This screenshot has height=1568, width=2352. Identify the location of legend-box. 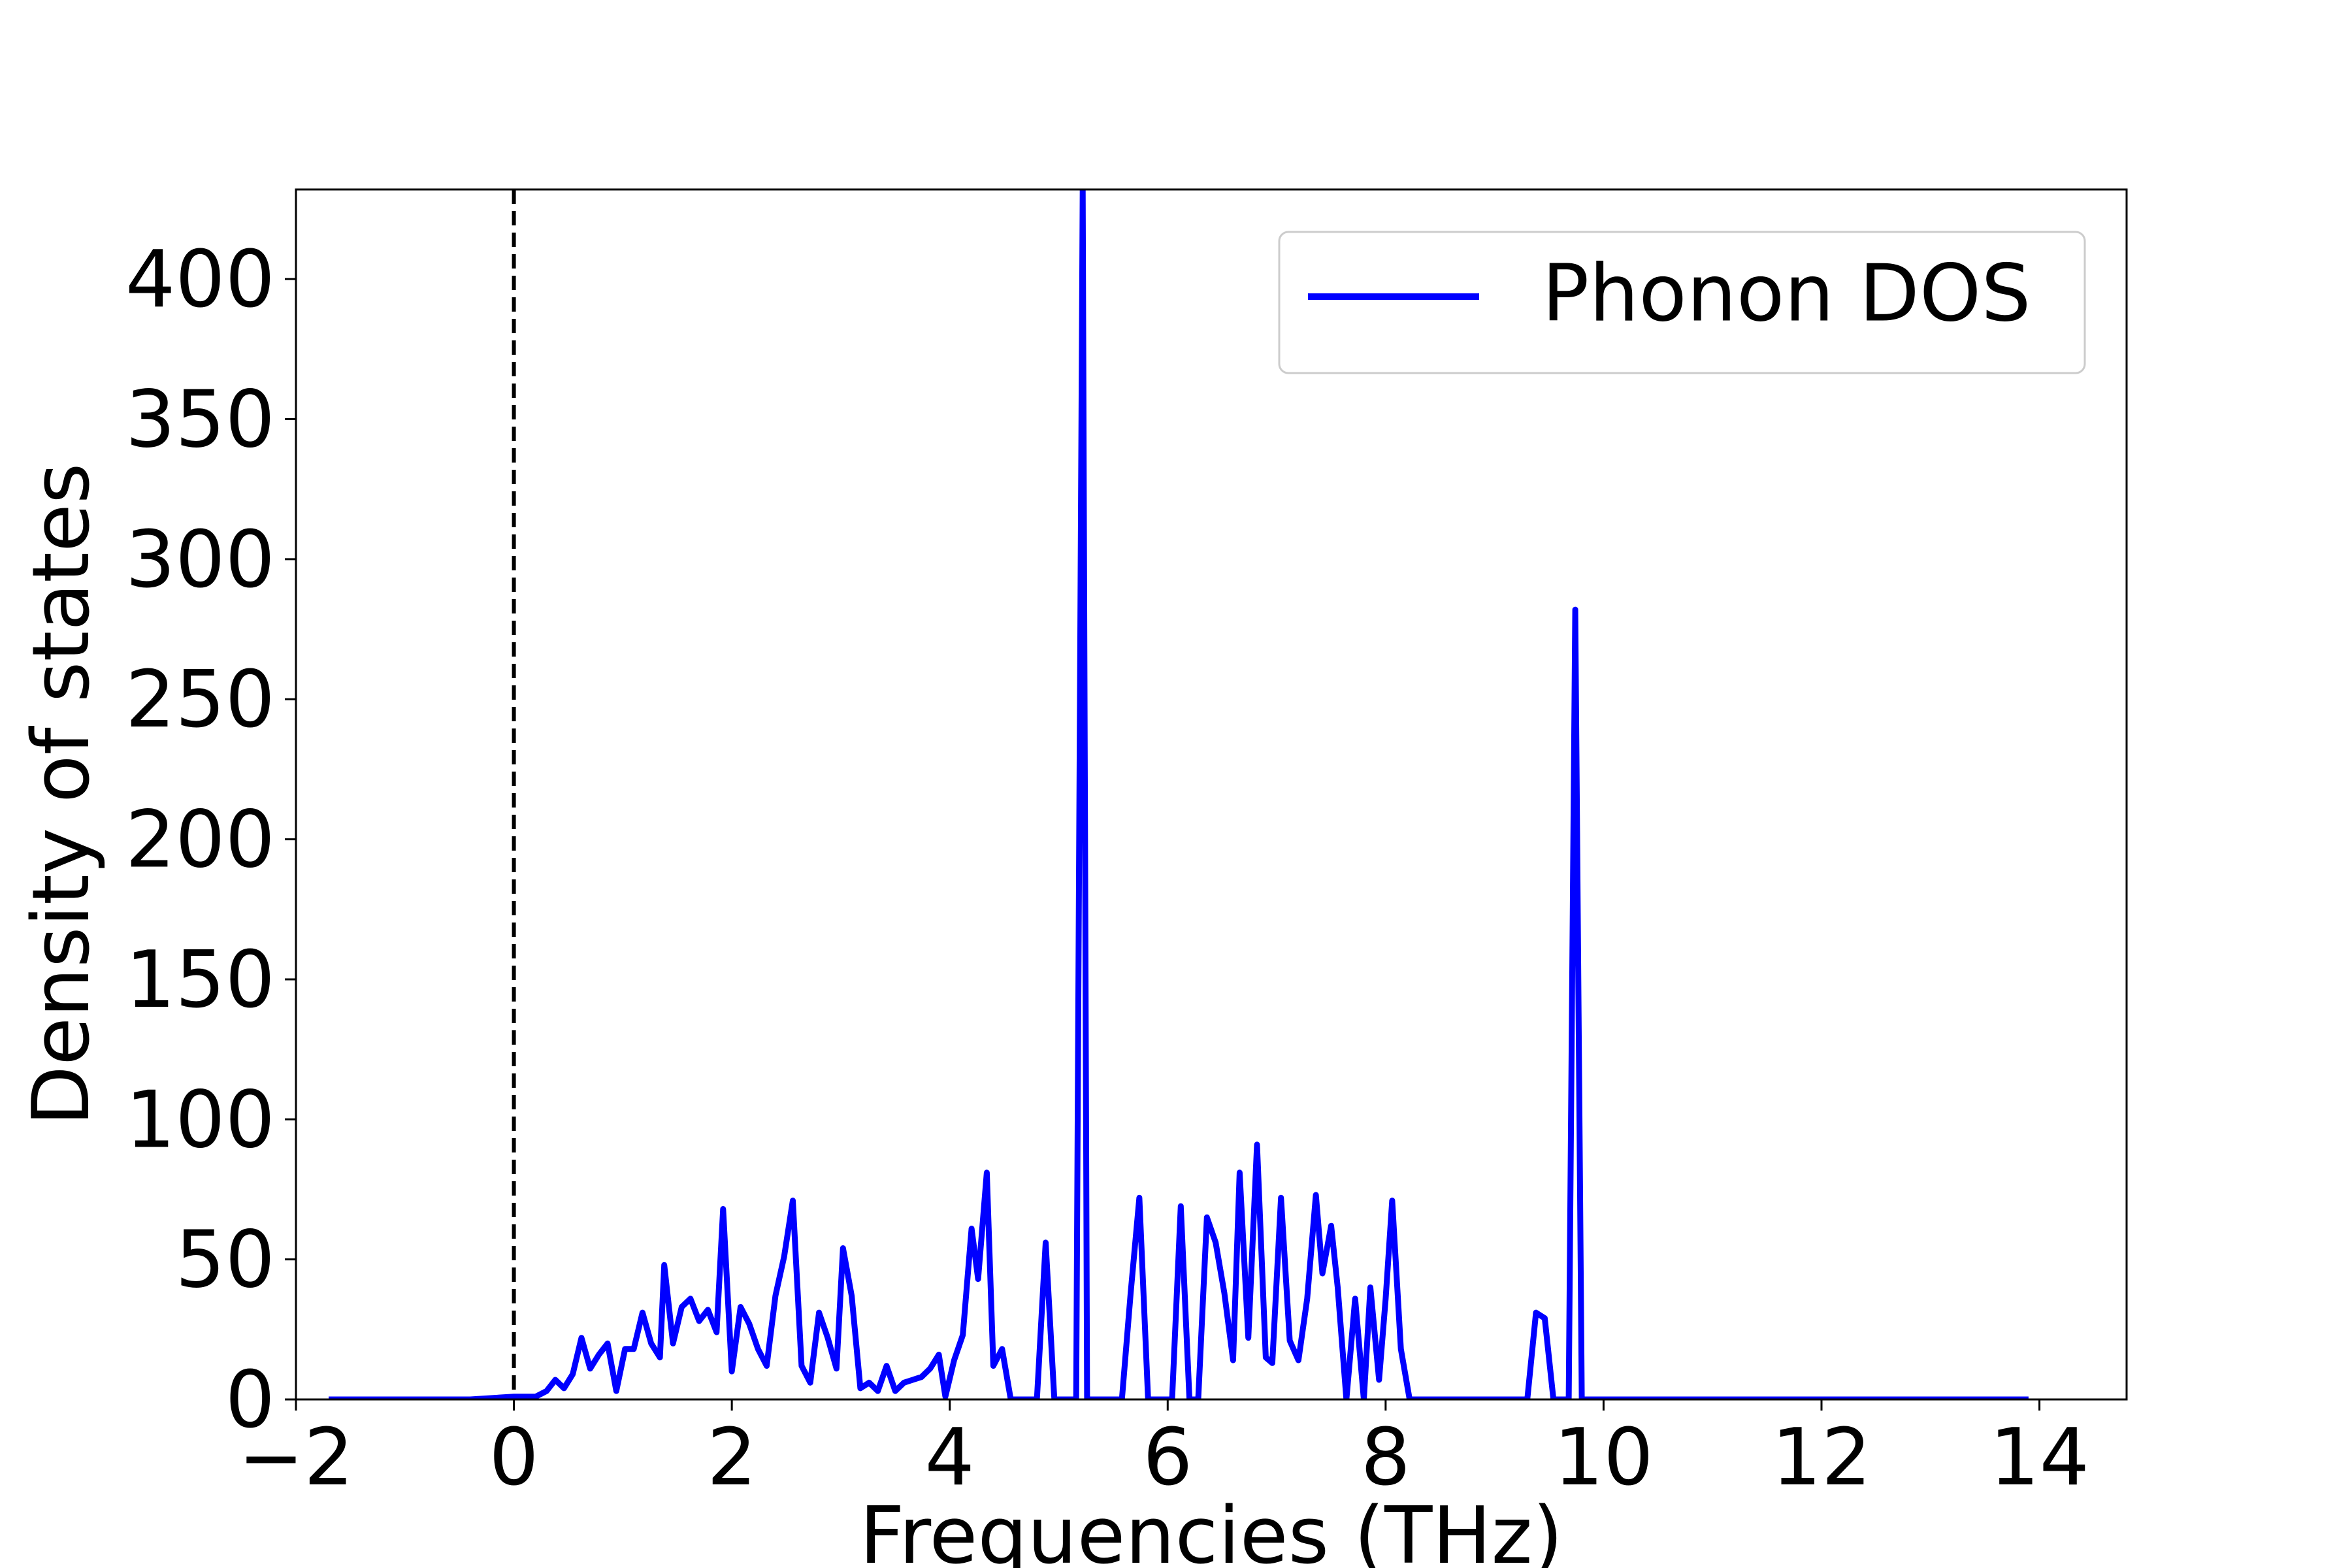
(1682, 302).